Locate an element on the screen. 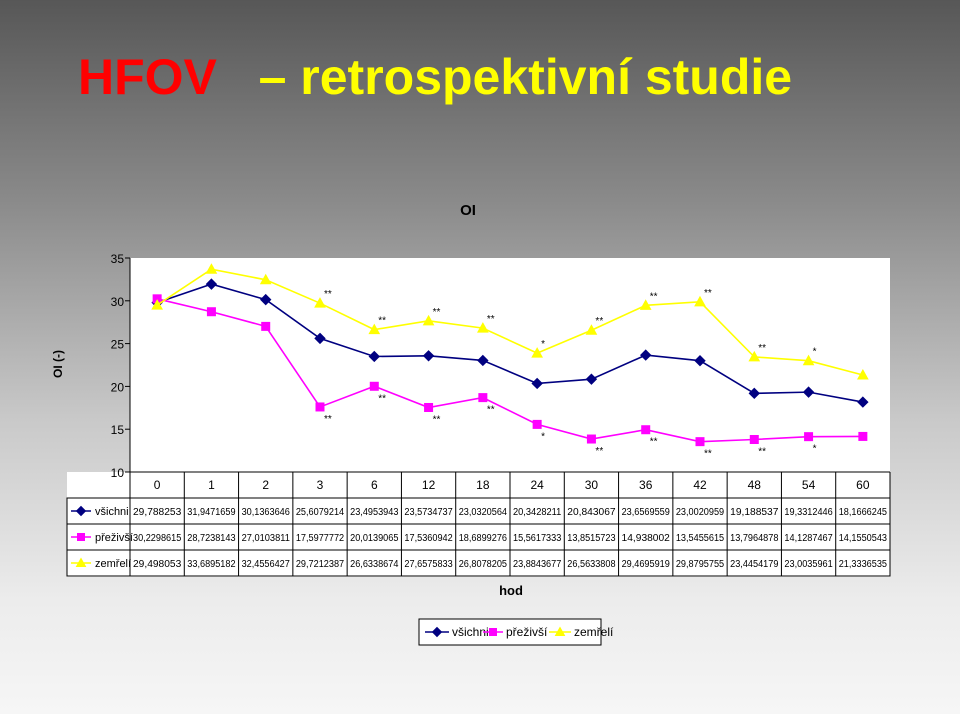 This screenshot has height=714, width=960. x-tick-label: 60 is located at coordinates (863, 485).